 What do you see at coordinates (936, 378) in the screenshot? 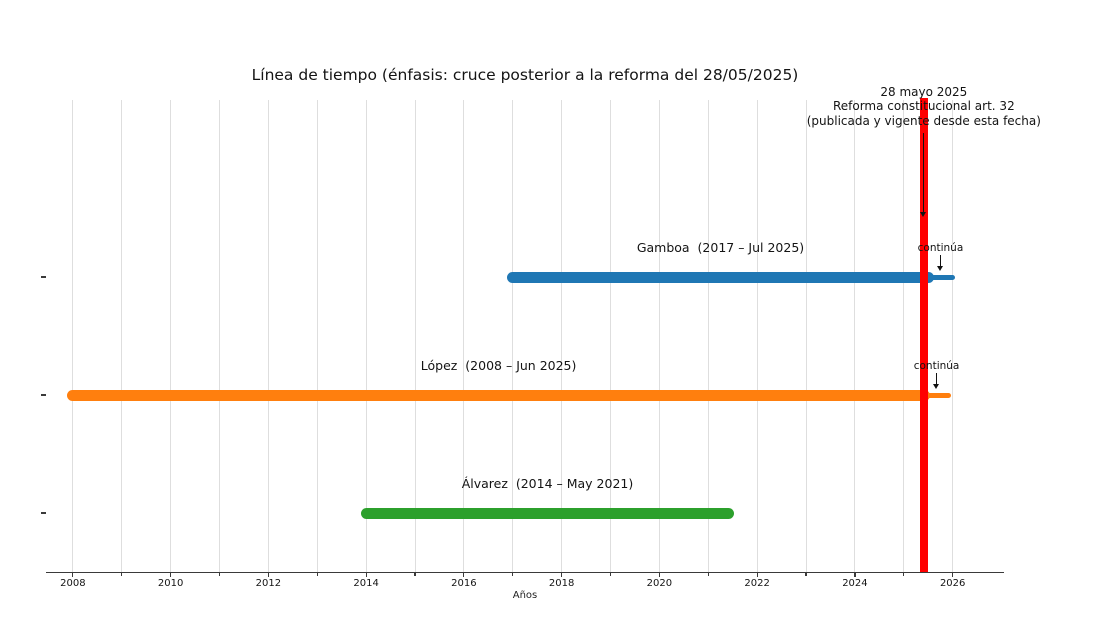
I see `continues-arrow-lopez` at bounding box center [936, 378].